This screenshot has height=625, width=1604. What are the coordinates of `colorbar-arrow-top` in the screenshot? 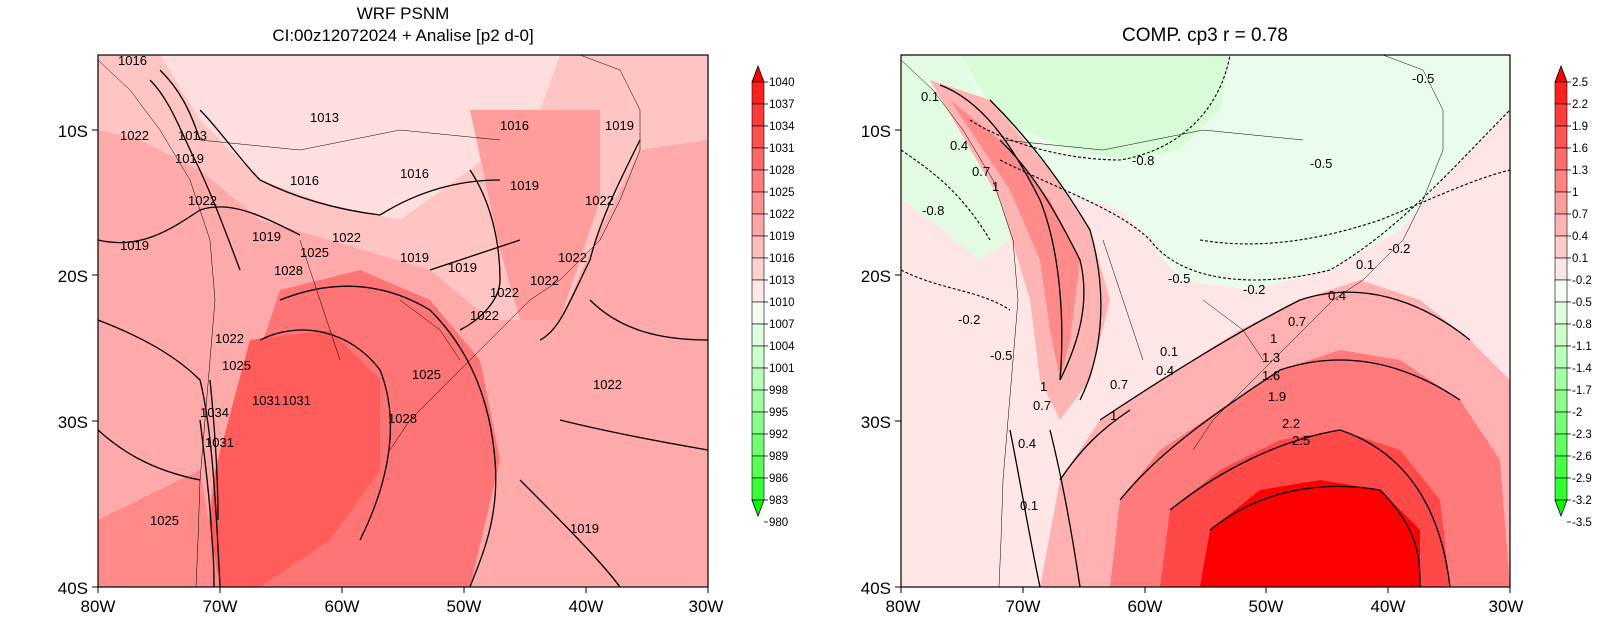 It's located at (1561, 73).